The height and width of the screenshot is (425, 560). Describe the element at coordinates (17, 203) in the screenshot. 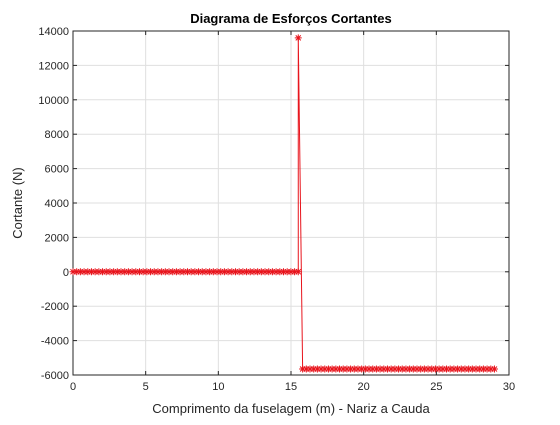

I see `y-axis-label: Cortante (N)` at that location.